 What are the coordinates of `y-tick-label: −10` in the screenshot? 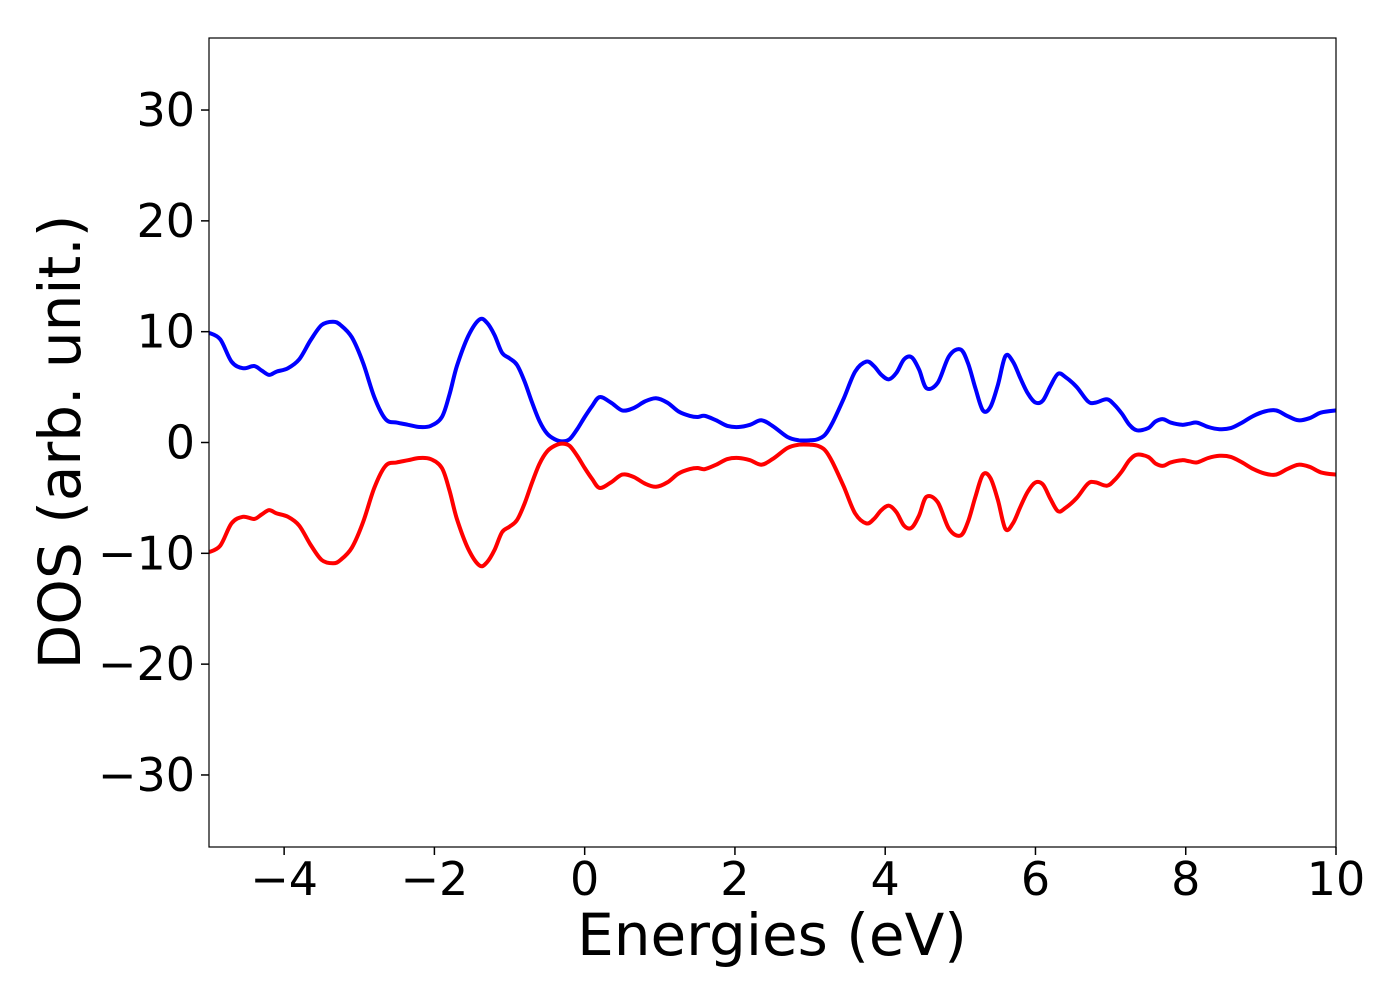 It's located at (146, 553).